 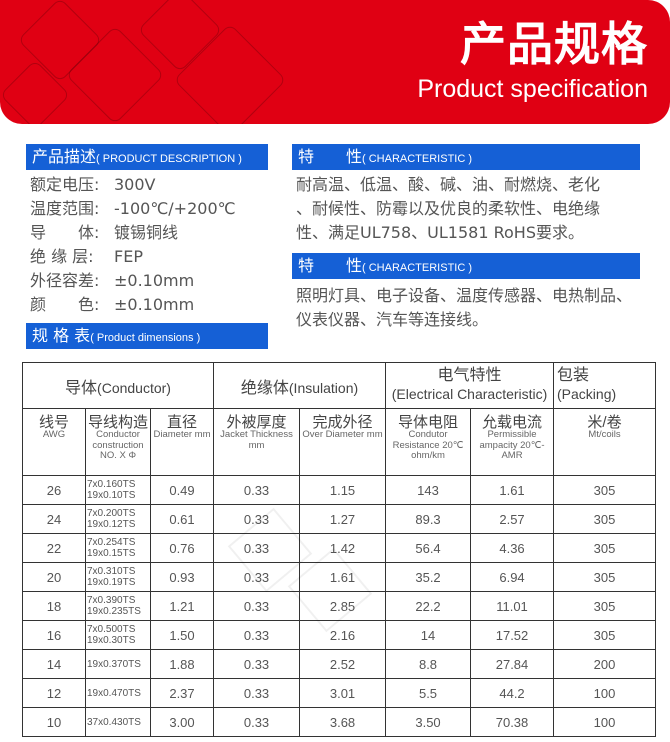 What do you see at coordinates (118, 548) in the screenshot?
I see `table-cell: 7x0.254TS 19x0.15TS` at bounding box center [118, 548].